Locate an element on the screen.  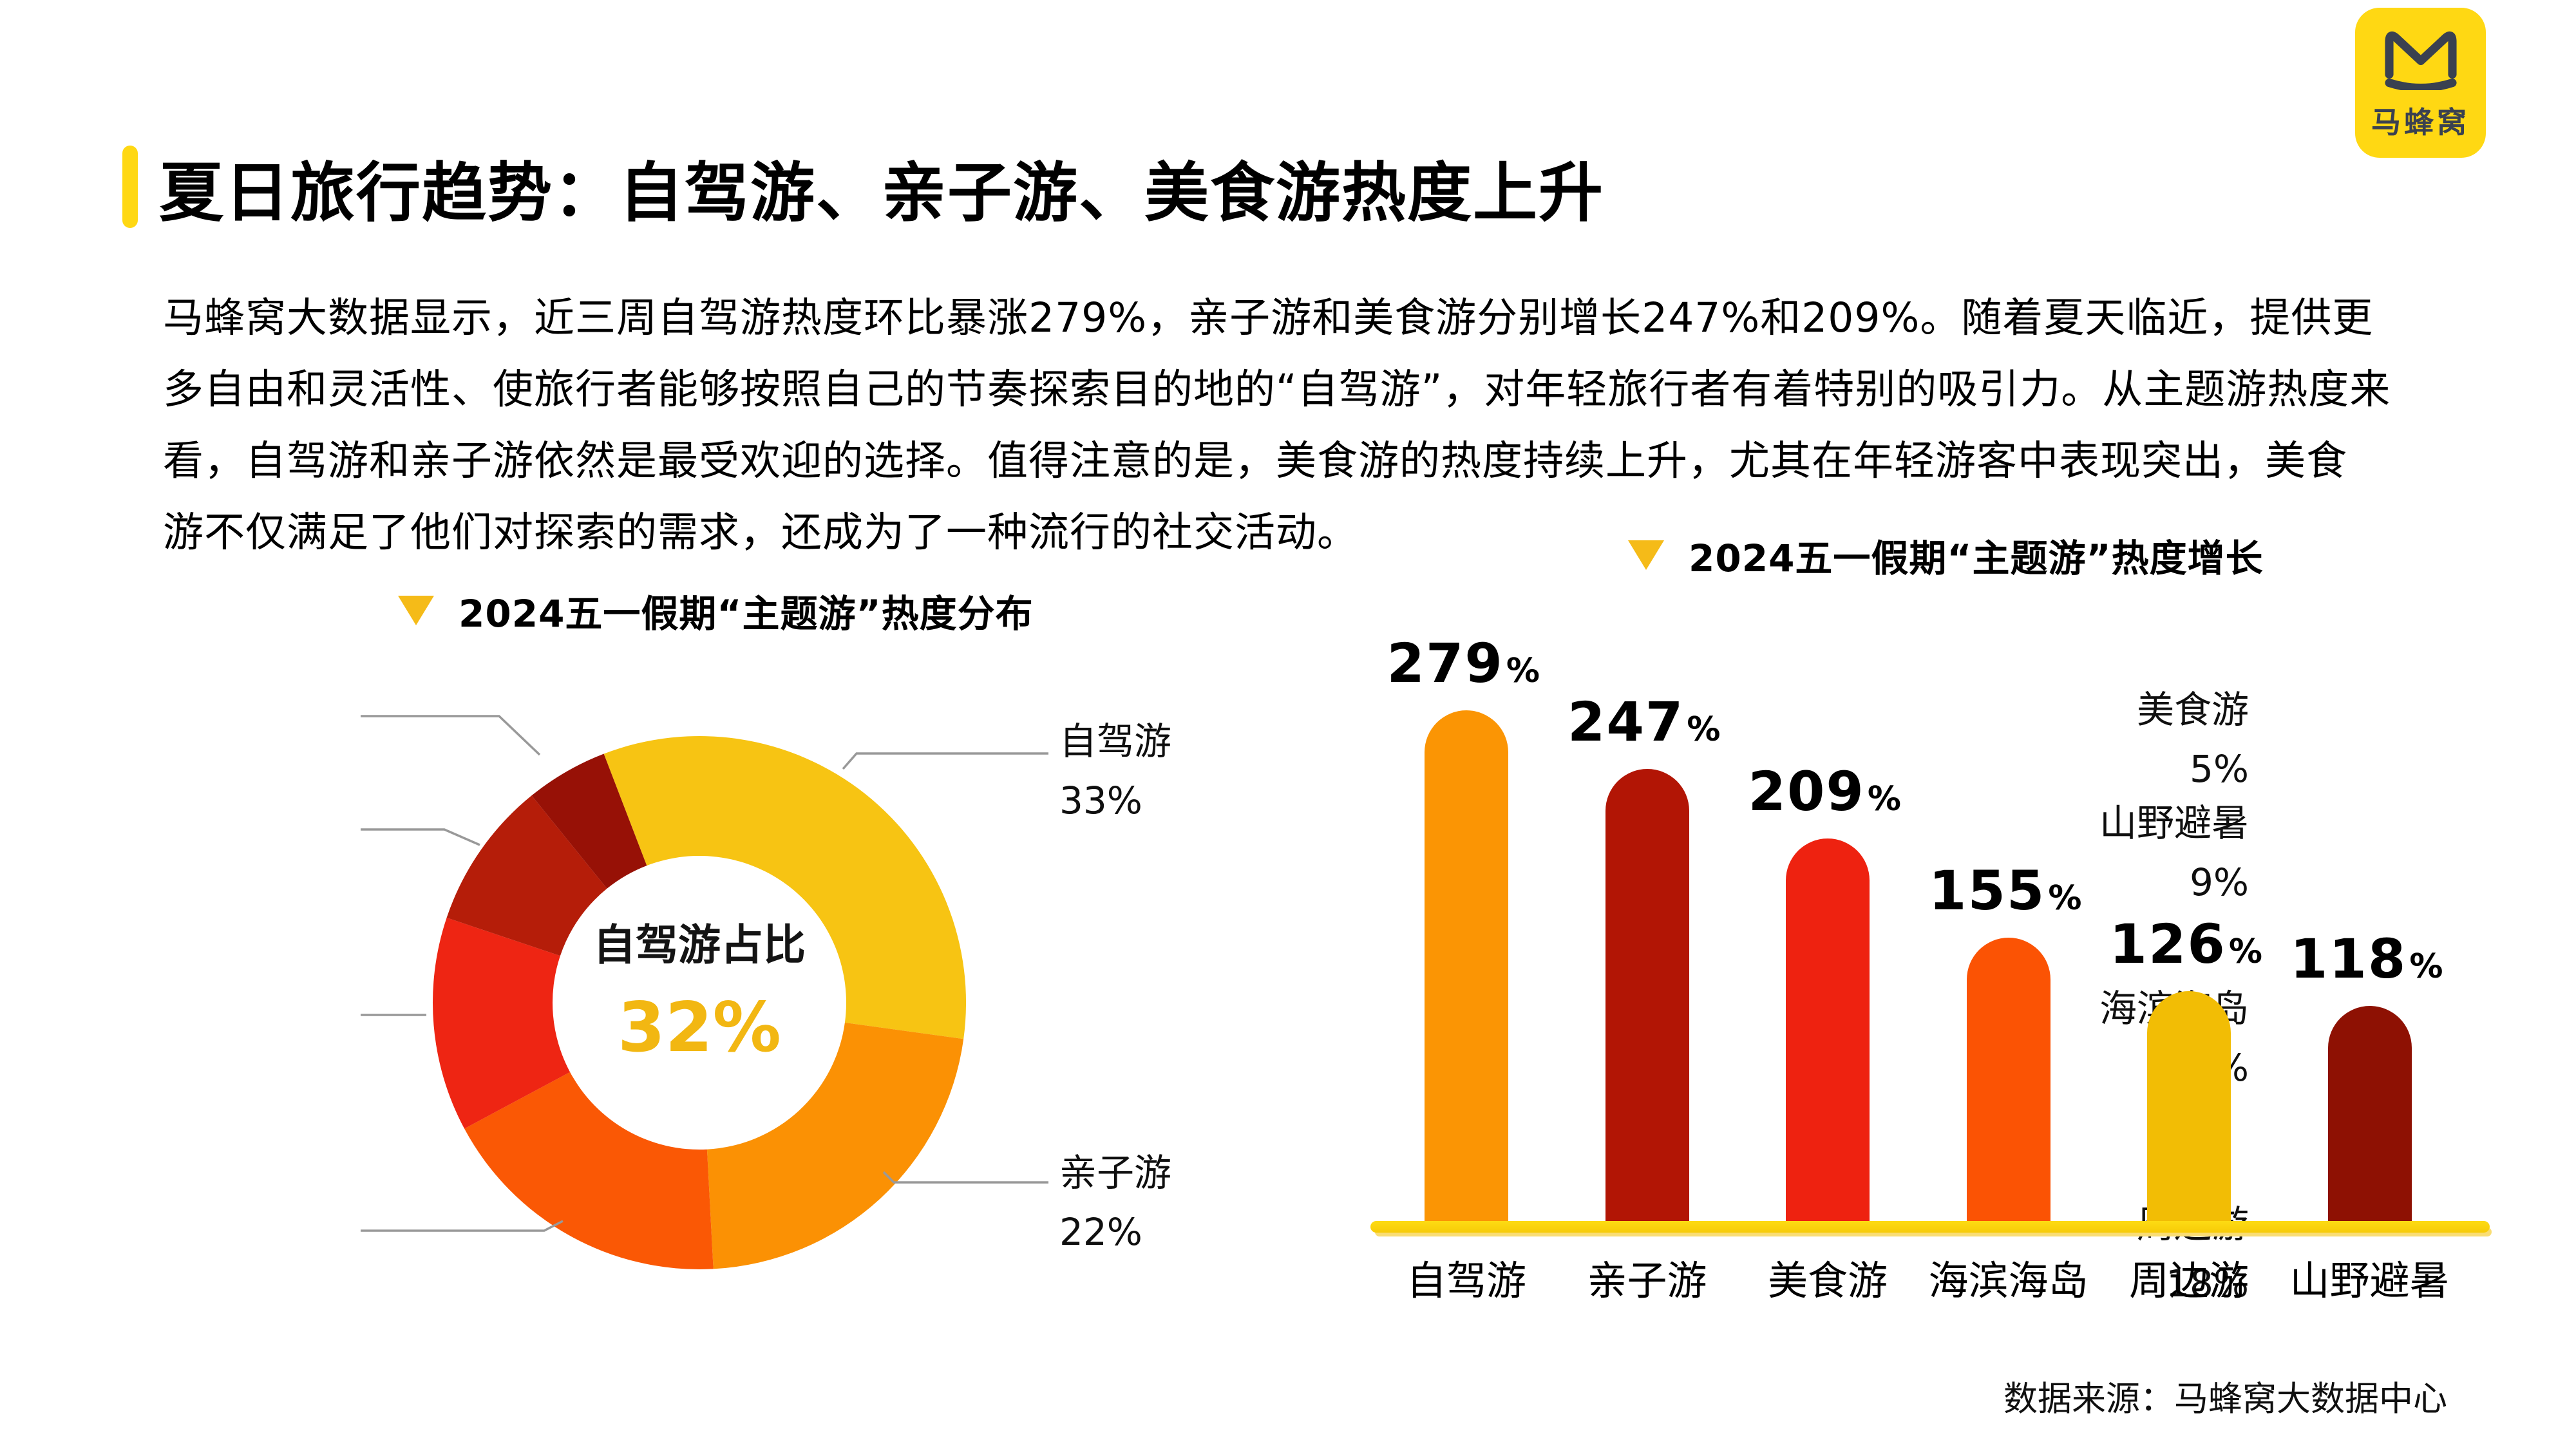
bar-category-label: 美食游 is located at coordinates (1828, 1281).